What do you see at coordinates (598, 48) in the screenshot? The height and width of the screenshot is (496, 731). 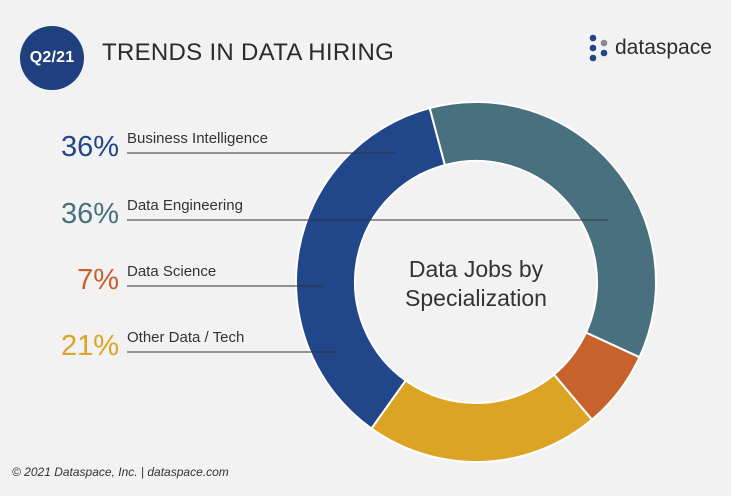 I see `dataspace-logo-icon` at bounding box center [598, 48].